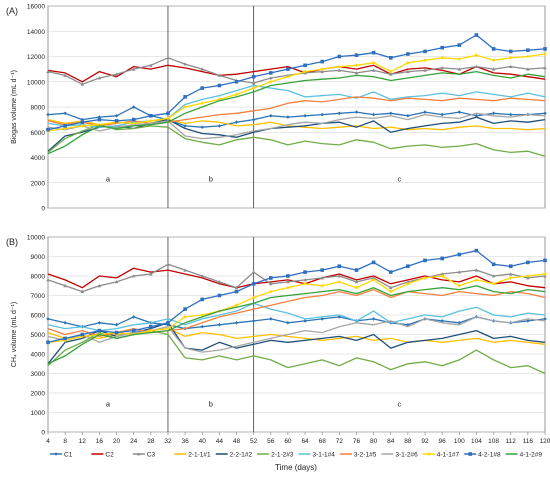 This screenshot has height=481, width=550. I want to click on x-tick-label: 8, so click(65, 441).